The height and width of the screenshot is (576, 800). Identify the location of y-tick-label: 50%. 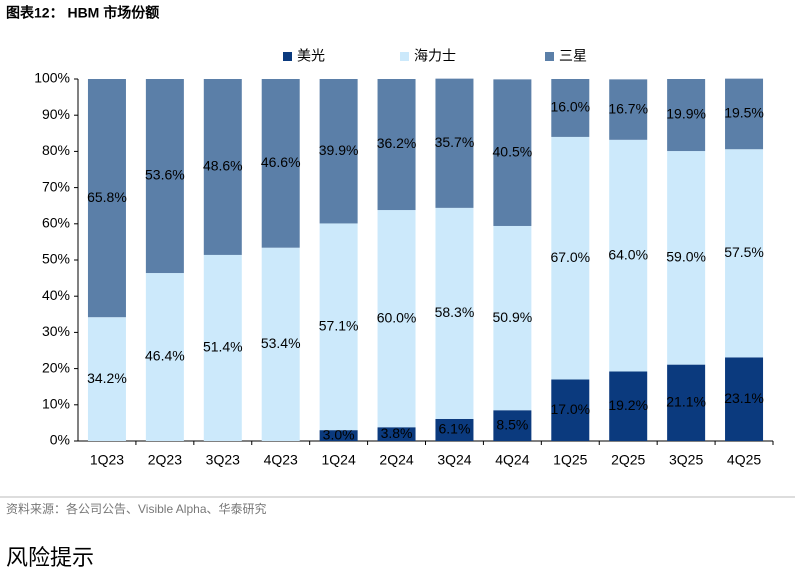
(56, 259).